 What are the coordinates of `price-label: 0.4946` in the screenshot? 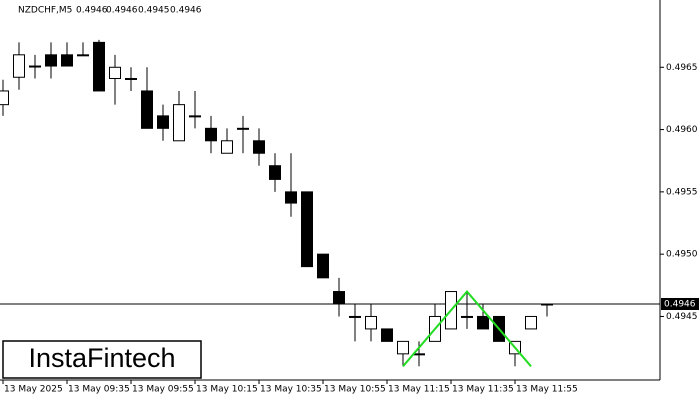 It's located at (680, 305).